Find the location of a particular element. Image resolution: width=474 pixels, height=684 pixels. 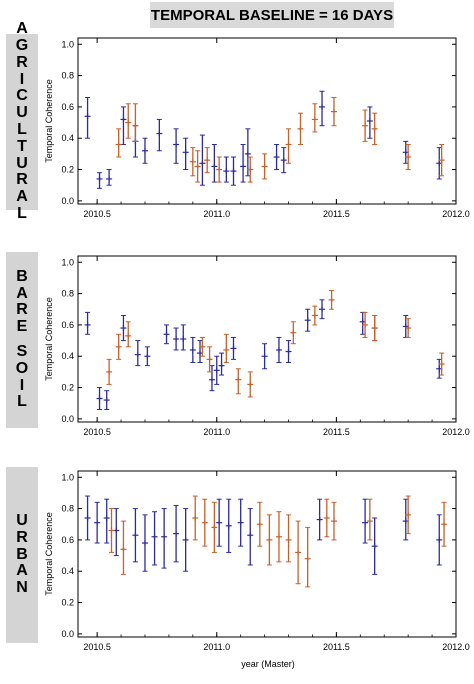

panel-label-letter: O is located at coordinates (22, 368).